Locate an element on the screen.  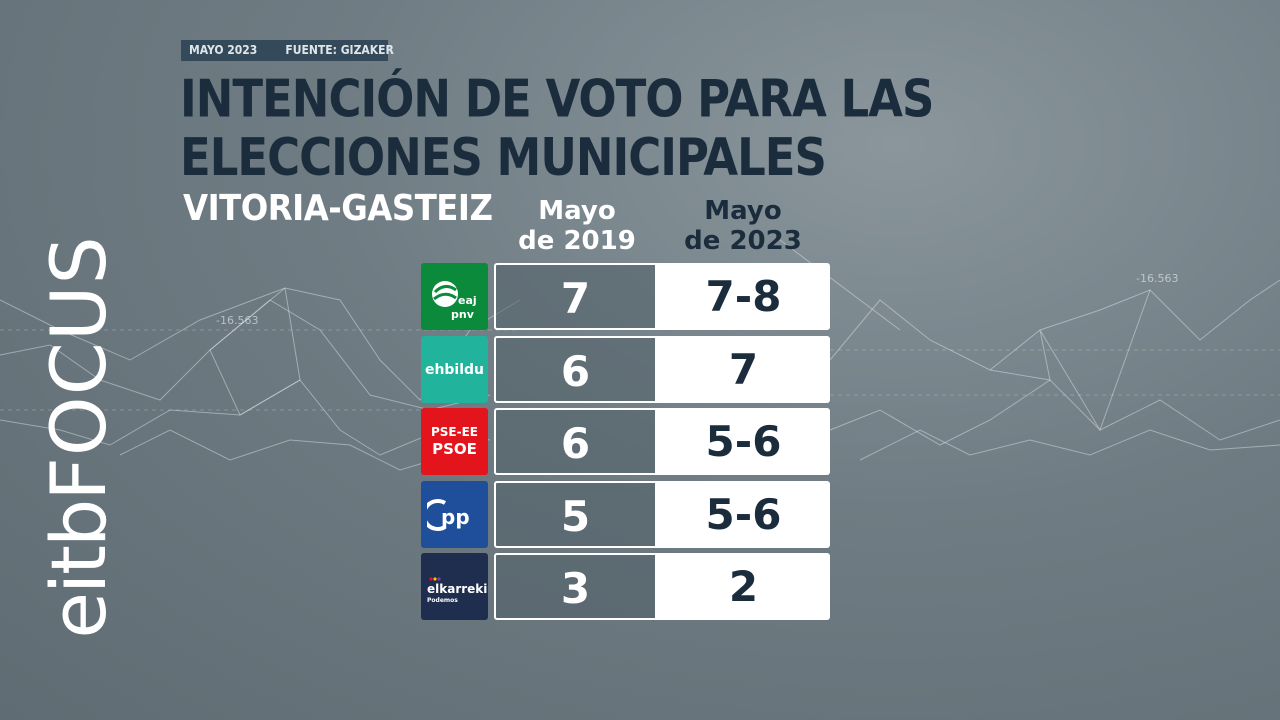
table-row: elkarrekin Podemos 3 2 is located at coordinates (625, 587).